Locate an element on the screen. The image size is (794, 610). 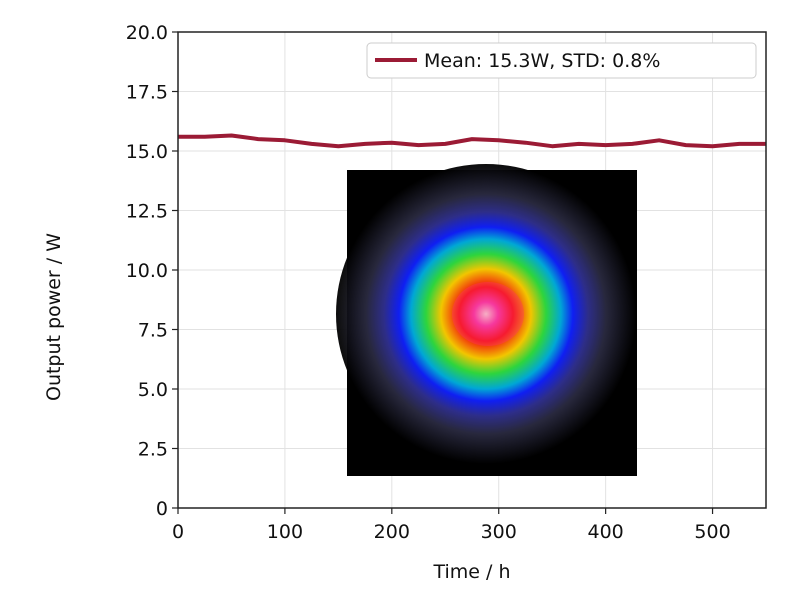
series-line-mean-power is located at coordinates (472, 141).